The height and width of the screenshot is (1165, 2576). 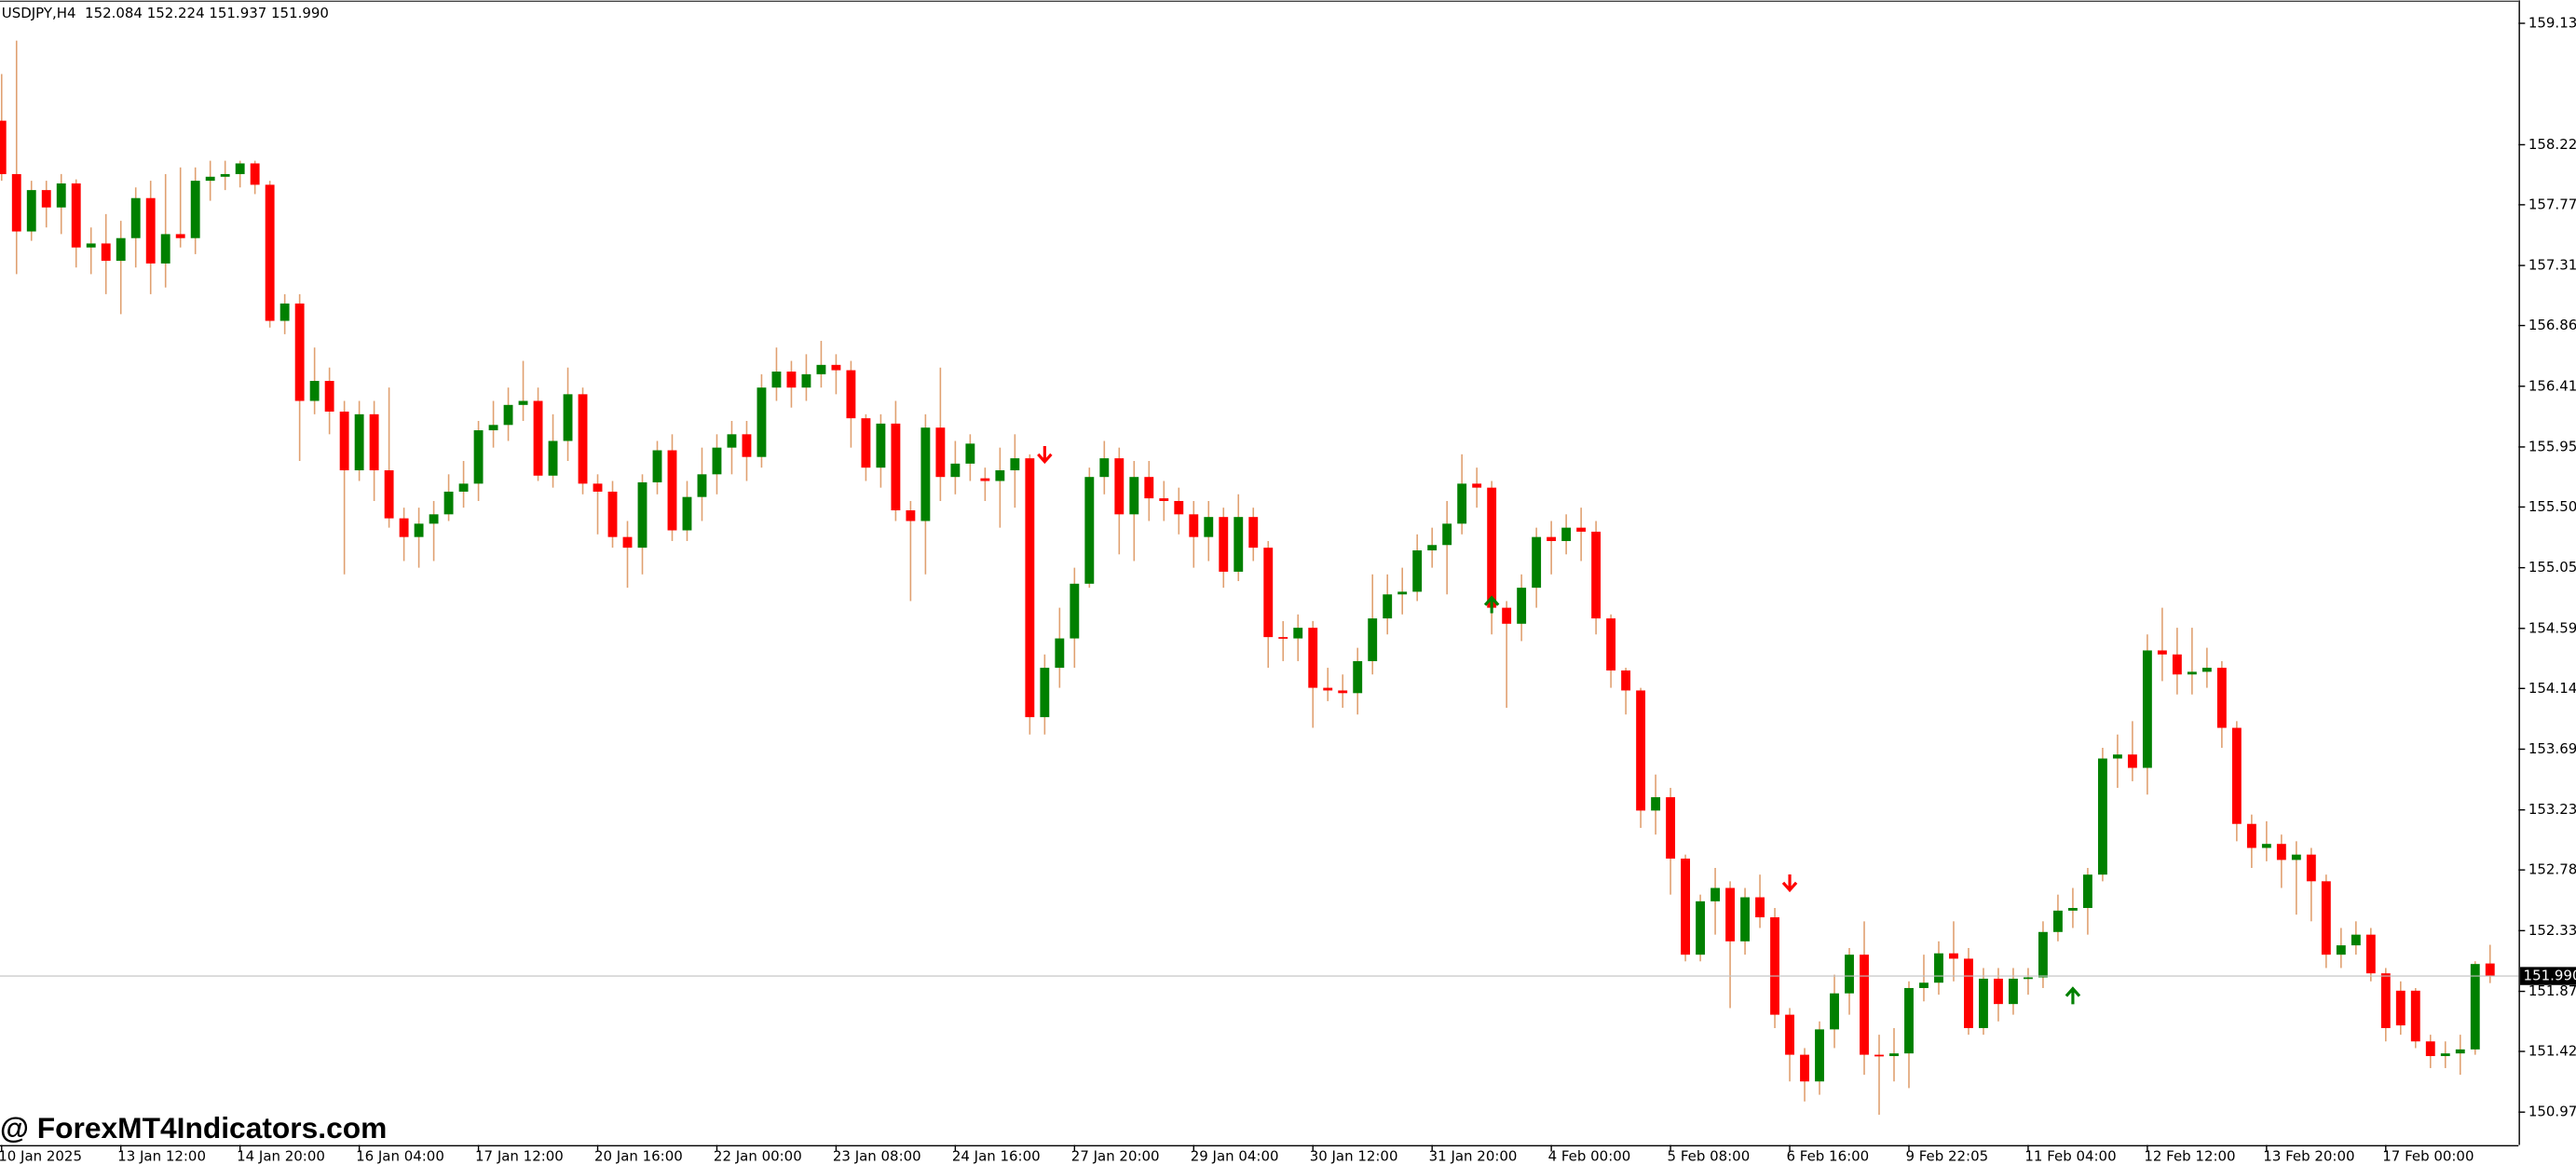 What do you see at coordinates (2552, 265) in the screenshot?
I see `y-tick-label: 157.315` at bounding box center [2552, 265].